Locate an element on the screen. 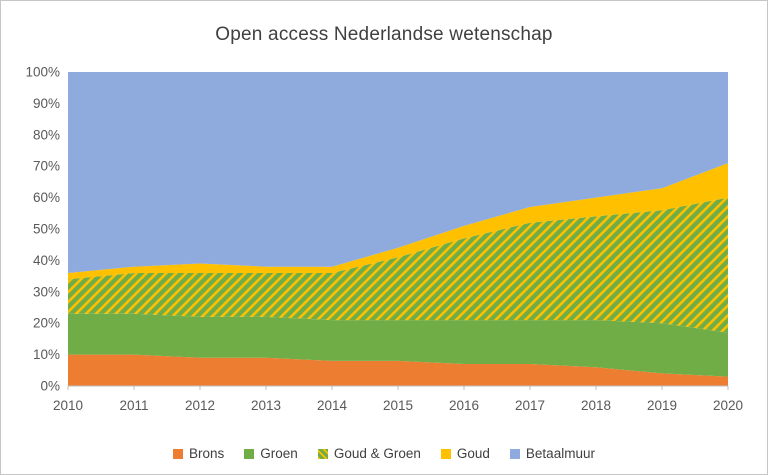 This screenshot has width=768, height=475. svg-text: 90% is located at coordinates (46, 103).